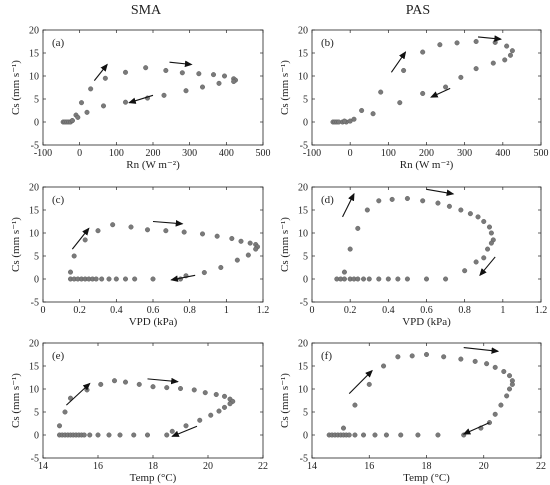 This screenshot has width=550, height=485. I want to click on x-axis-label: Temp (°C), so click(153, 478).